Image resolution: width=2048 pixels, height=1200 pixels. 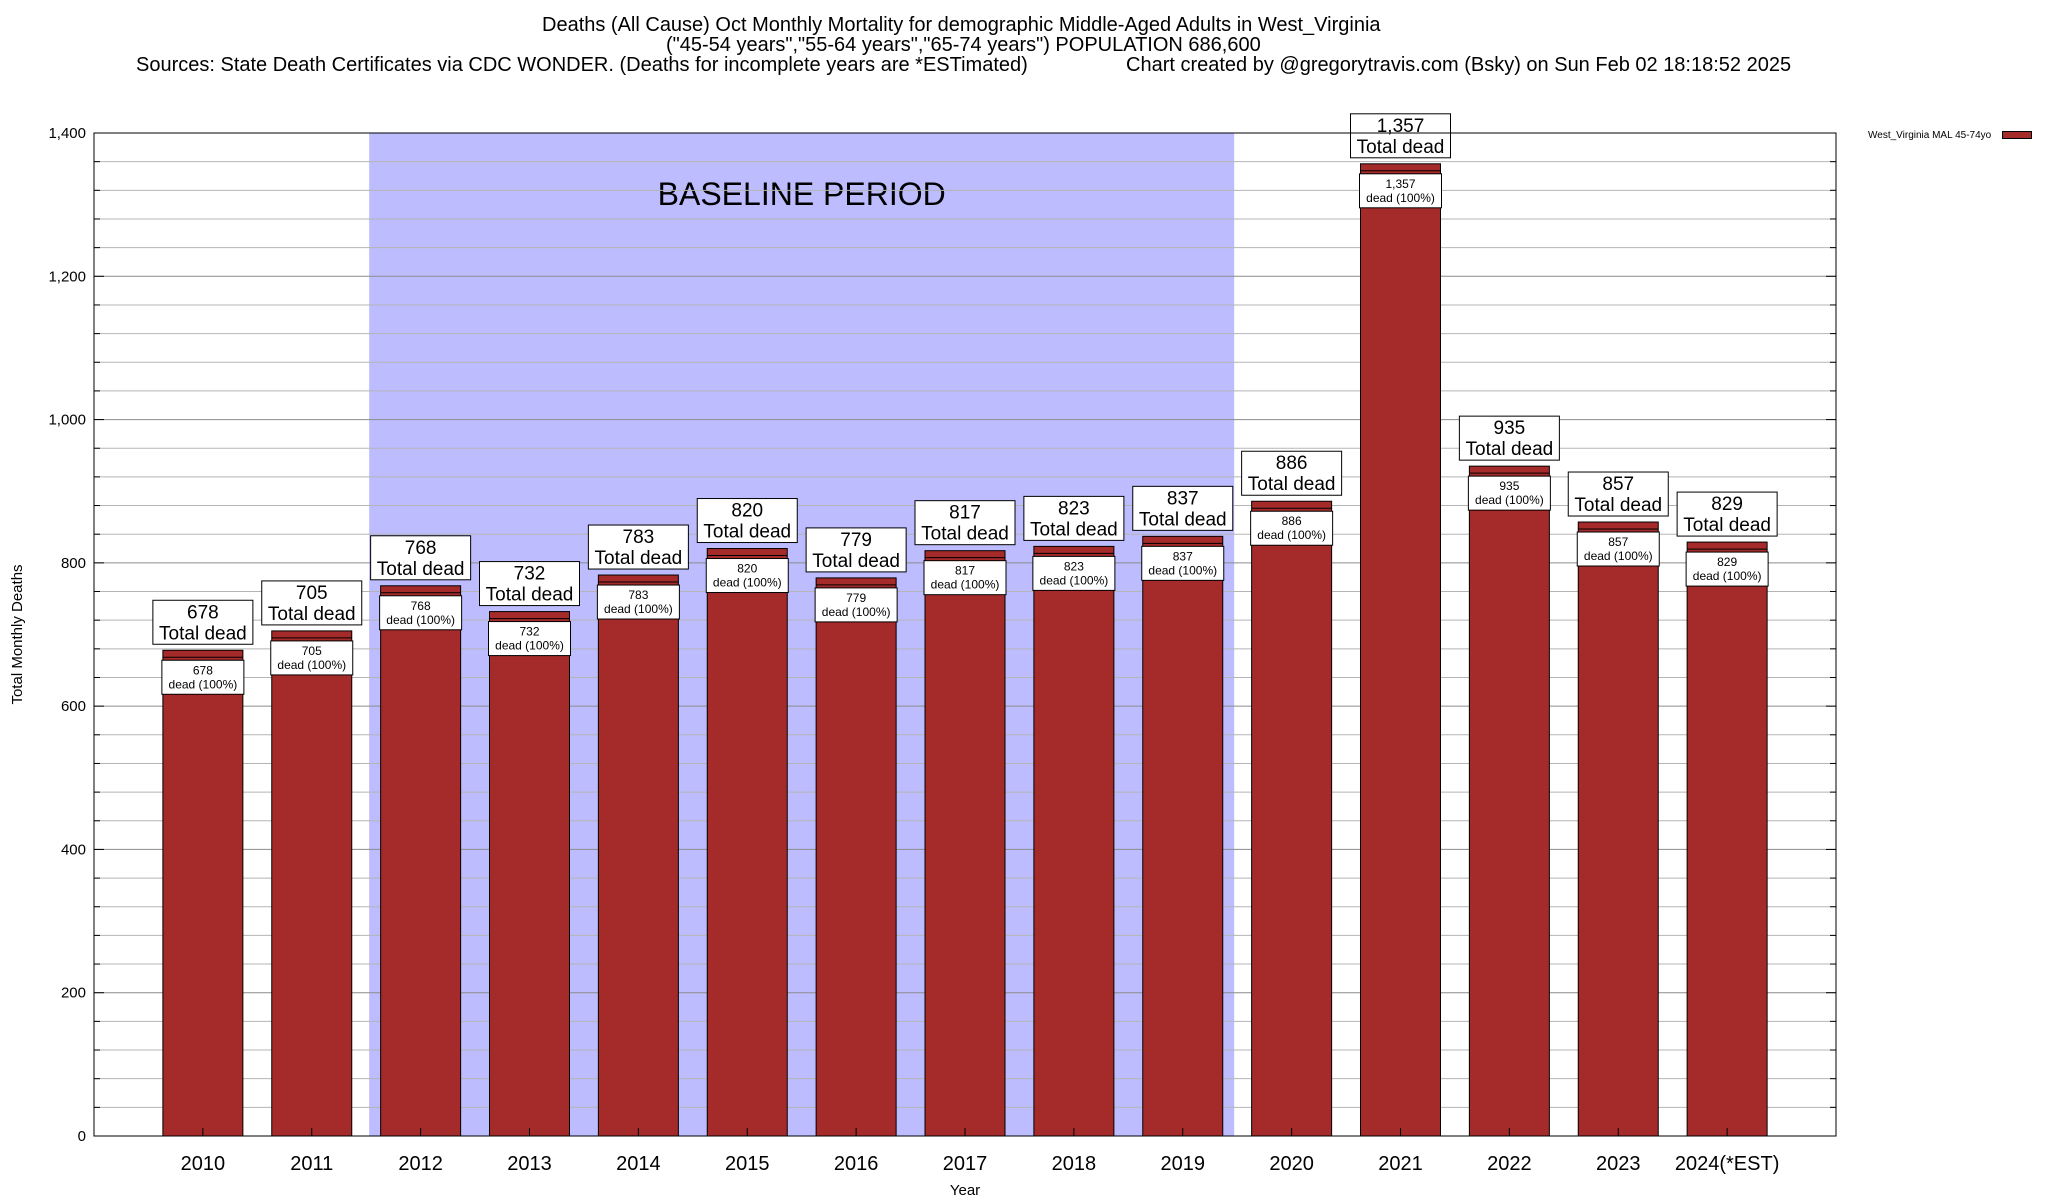 What do you see at coordinates (802, 194) in the screenshot?
I see `baseline-label: BASELINE PERIOD` at bounding box center [802, 194].